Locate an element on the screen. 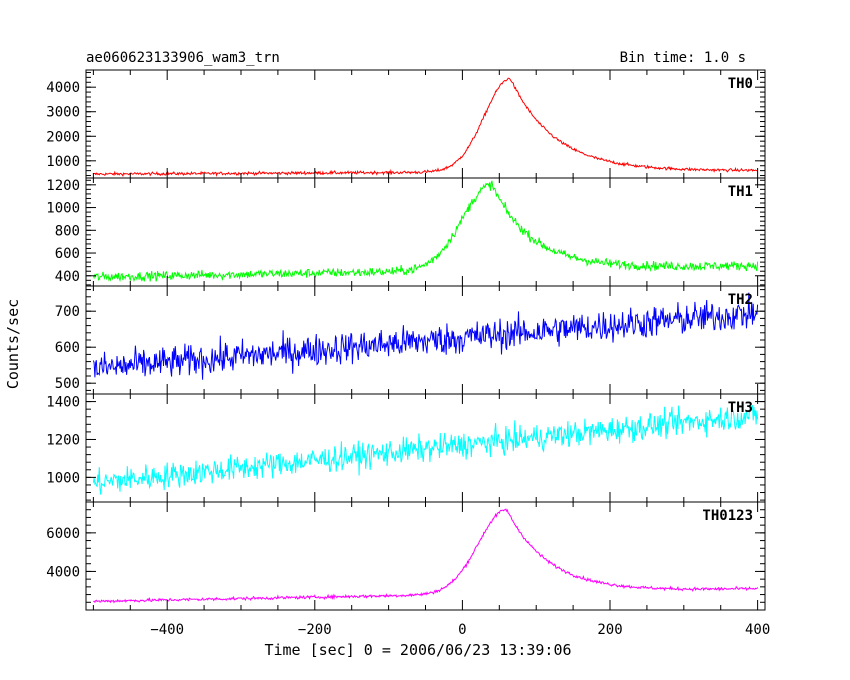 Image resolution: width=850 pixels, height=680 pixels. y-tick-label-th1: 1000 is located at coordinates (63, 209).